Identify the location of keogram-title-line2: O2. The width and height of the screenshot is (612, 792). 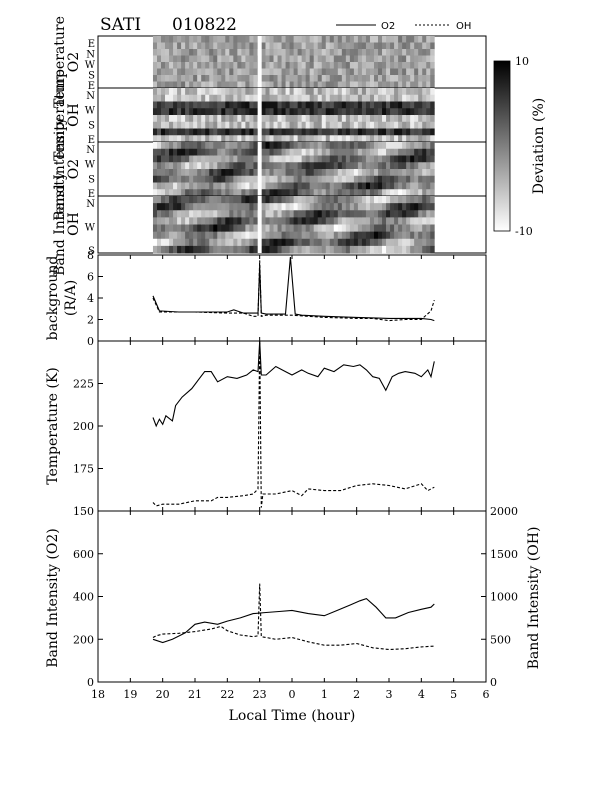
(74, 62).